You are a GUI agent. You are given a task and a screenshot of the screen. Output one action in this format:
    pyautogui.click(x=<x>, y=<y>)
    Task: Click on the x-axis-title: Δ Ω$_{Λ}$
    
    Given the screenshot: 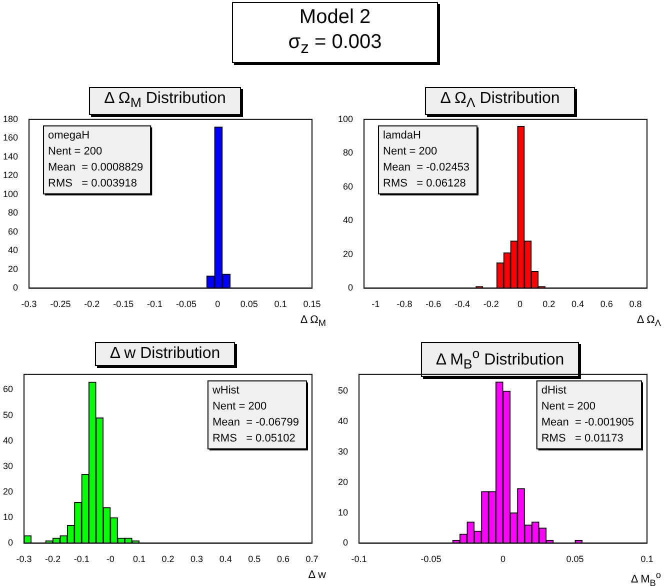 What is the action you would take?
    pyautogui.click(x=648, y=322)
    